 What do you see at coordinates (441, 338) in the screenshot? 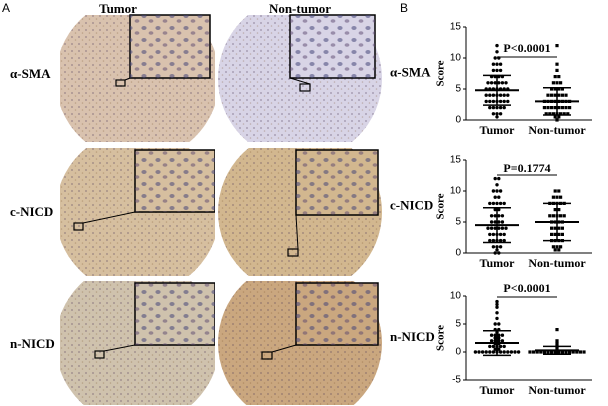
I see `y-axis-label: Score` at bounding box center [441, 338].